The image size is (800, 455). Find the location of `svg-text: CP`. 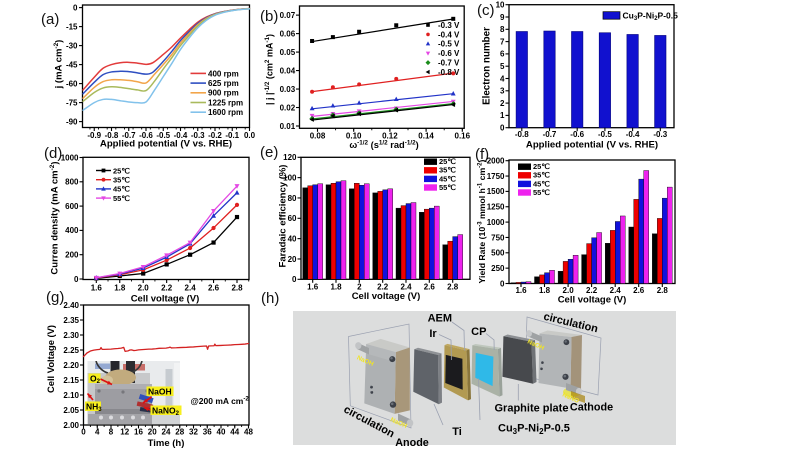

svg-text: CP is located at coordinates (478, 332).